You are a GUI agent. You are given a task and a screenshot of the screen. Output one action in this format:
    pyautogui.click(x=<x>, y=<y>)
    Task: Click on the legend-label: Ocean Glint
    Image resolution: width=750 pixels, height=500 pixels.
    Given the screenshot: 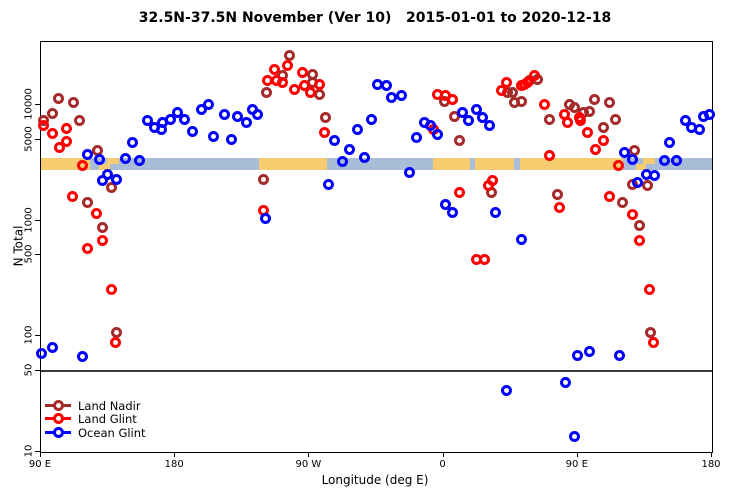 What is the action you would take?
    pyautogui.click(x=112, y=432)
    